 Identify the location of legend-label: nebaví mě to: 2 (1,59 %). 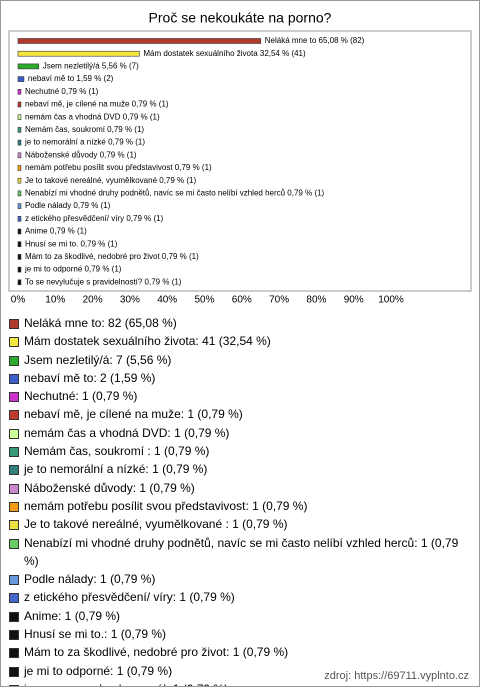
(90, 377).